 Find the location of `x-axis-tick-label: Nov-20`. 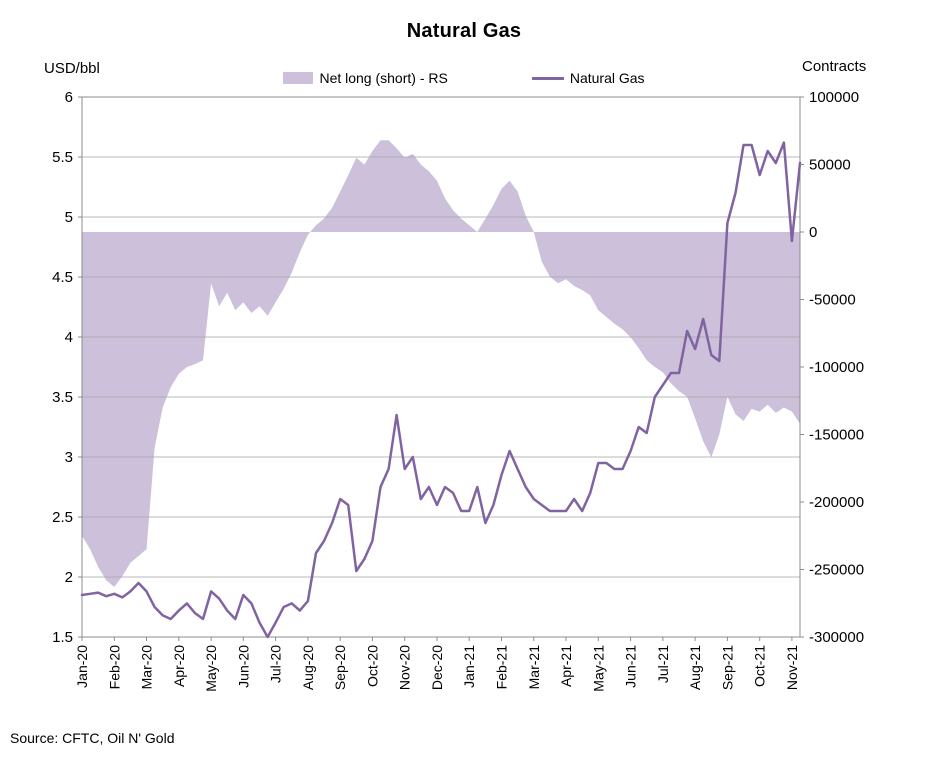

x-axis-tick-label: Nov-20 is located at coordinates (405, 667).